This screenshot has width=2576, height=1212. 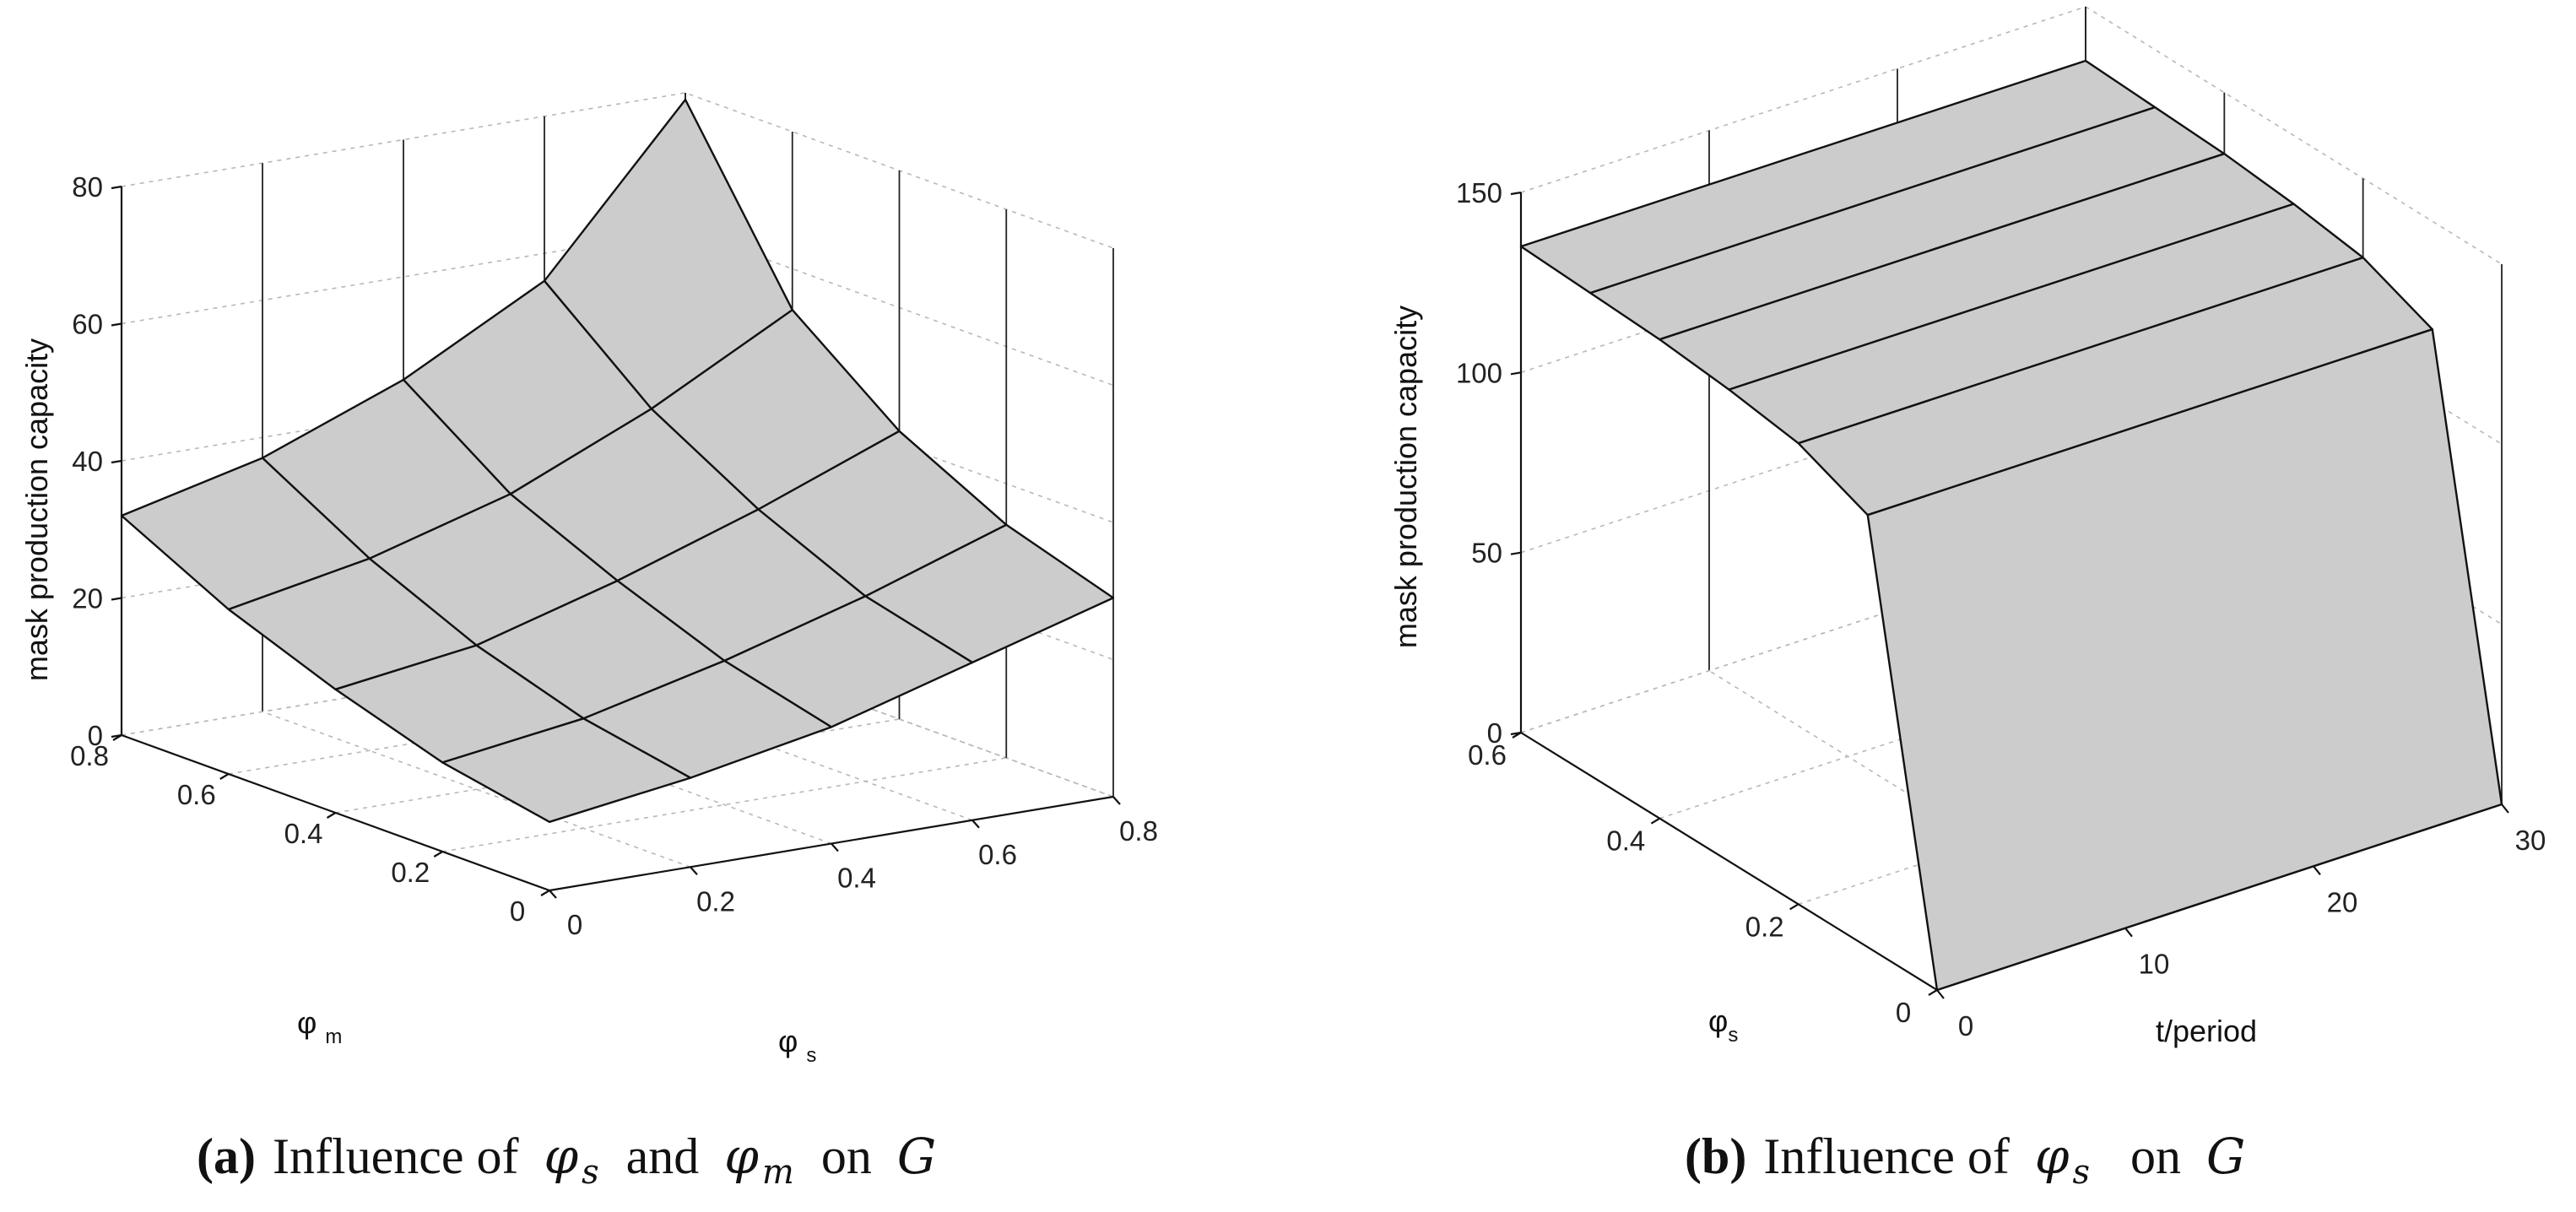 I want to click on caption-a: (a) Influence of φ s and φ m on G, so click(x=566, y=1160).